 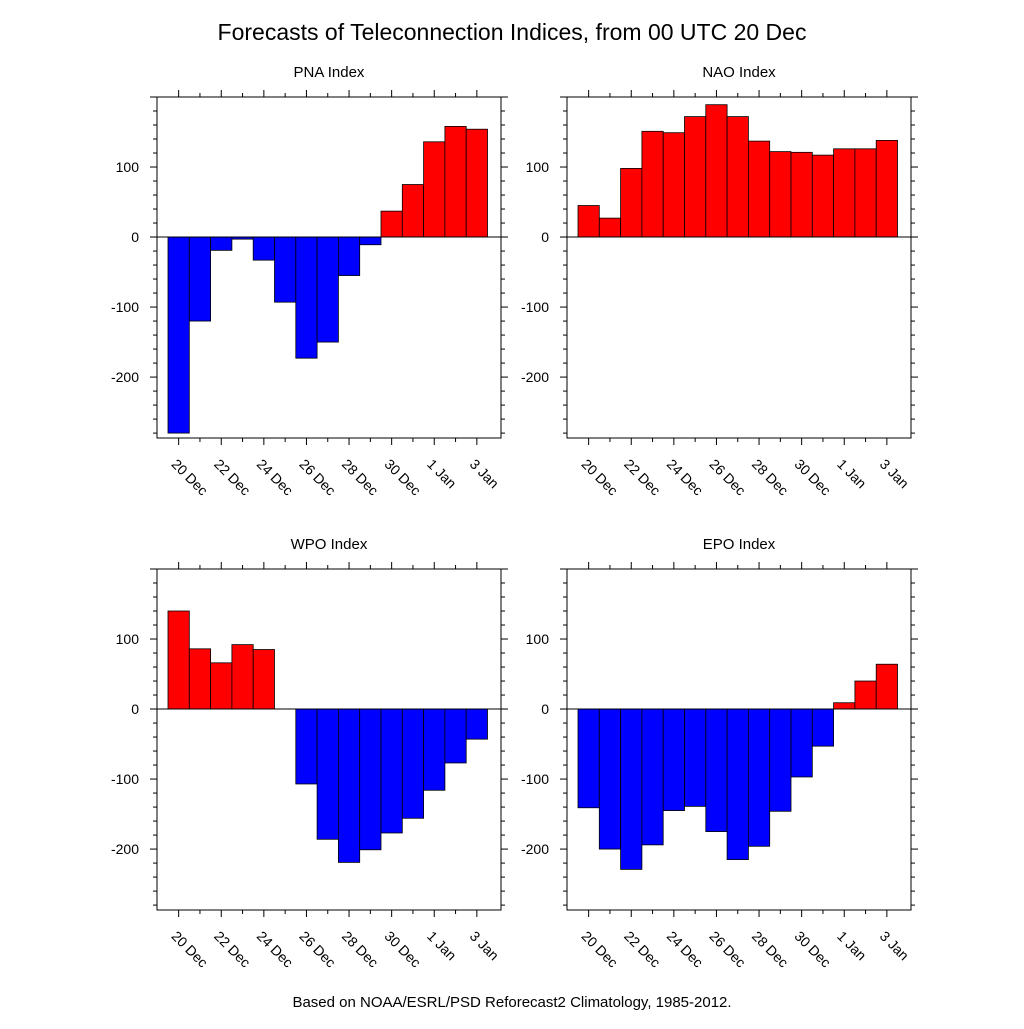 I want to click on panel-title: WPO Index, so click(x=329, y=544).